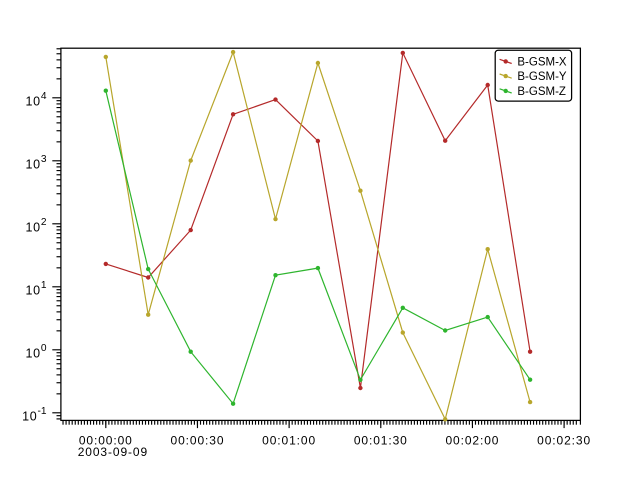 This screenshot has height=485, width=640. I want to click on svg-text: 00:02:30, so click(564, 440).